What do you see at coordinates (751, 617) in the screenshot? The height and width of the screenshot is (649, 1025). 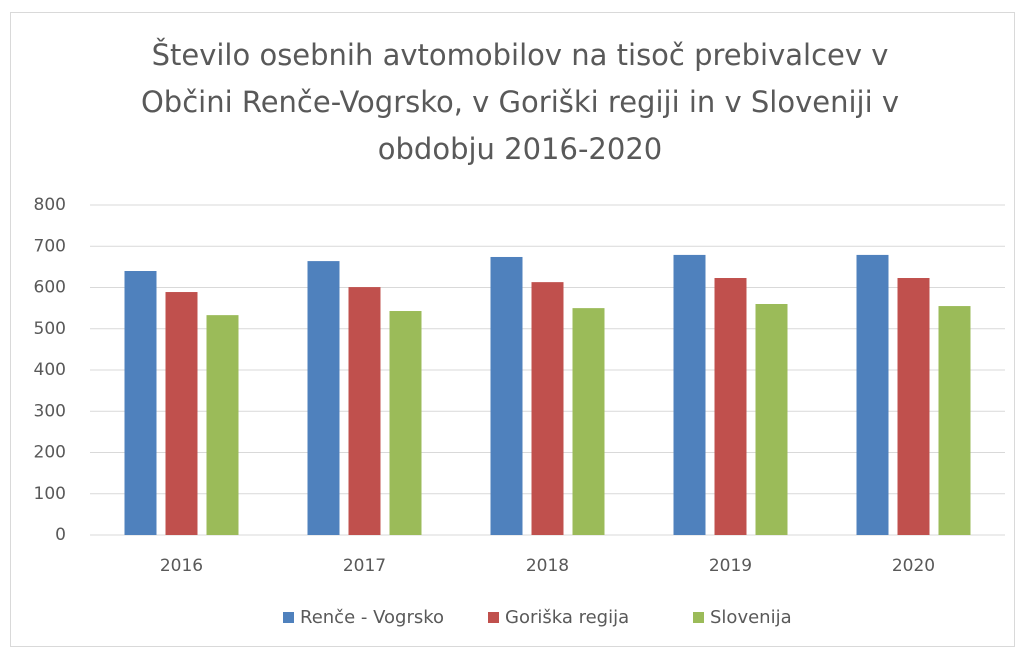 I see `legend-label: Slovenija` at bounding box center [751, 617].